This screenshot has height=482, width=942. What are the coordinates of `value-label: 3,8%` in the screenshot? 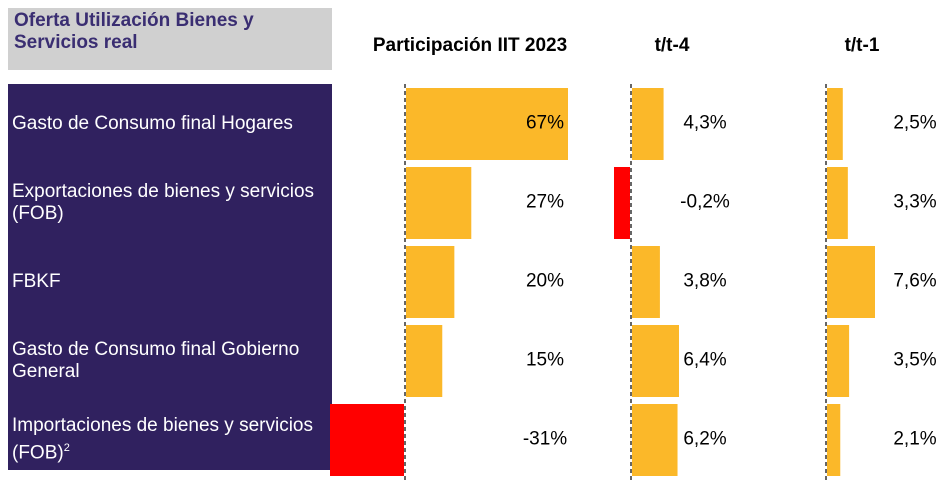 It's located at (704, 281).